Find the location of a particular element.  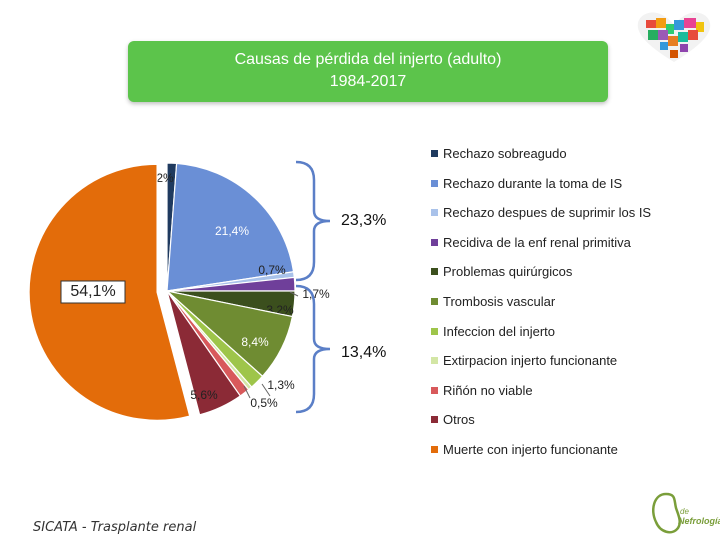

legend-label: Rechazo durante la toma de IS is located at coordinates (533, 183).